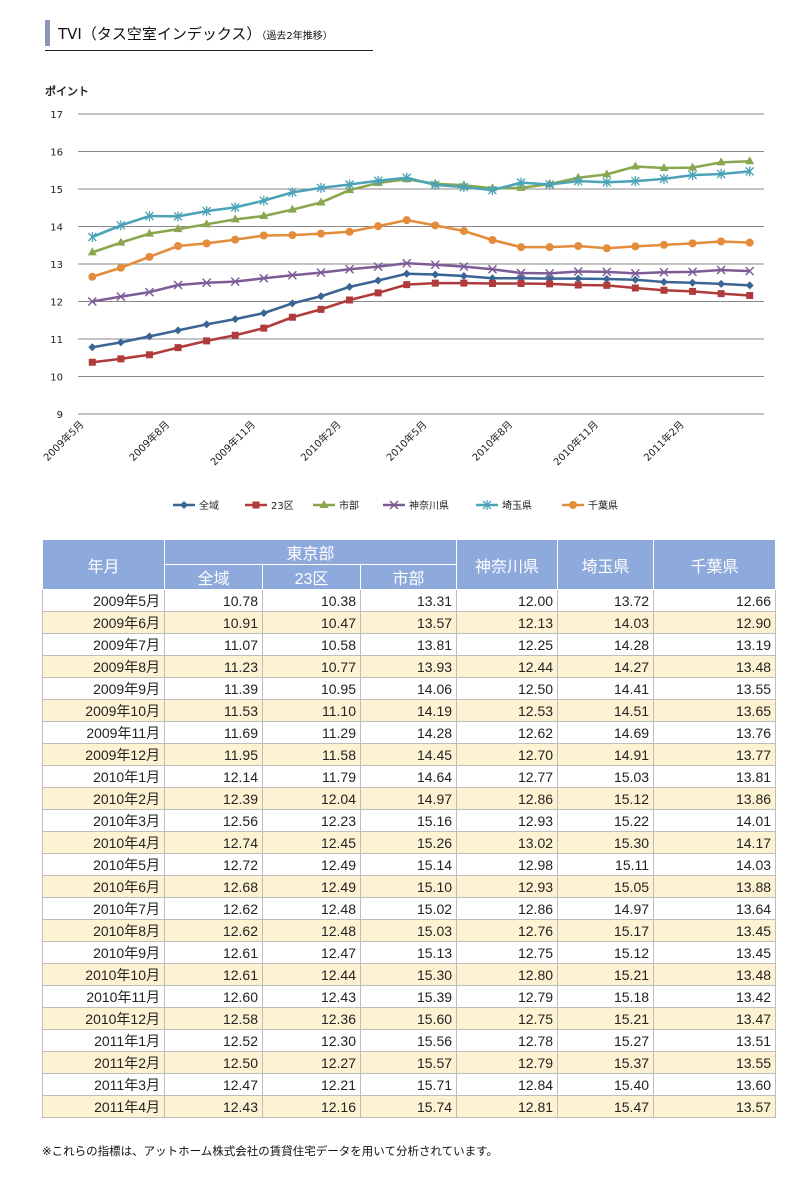 The height and width of the screenshot is (1184, 797). What do you see at coordinates (715, 1018) in the screenshot?
I see `cell-chiba: 13.47` at bounding box center [715, 1018].